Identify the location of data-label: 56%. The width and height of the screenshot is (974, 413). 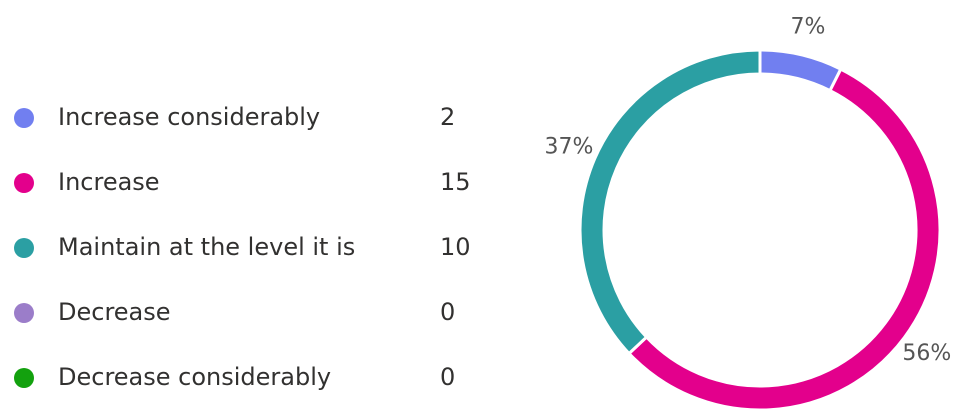
(926, 353).